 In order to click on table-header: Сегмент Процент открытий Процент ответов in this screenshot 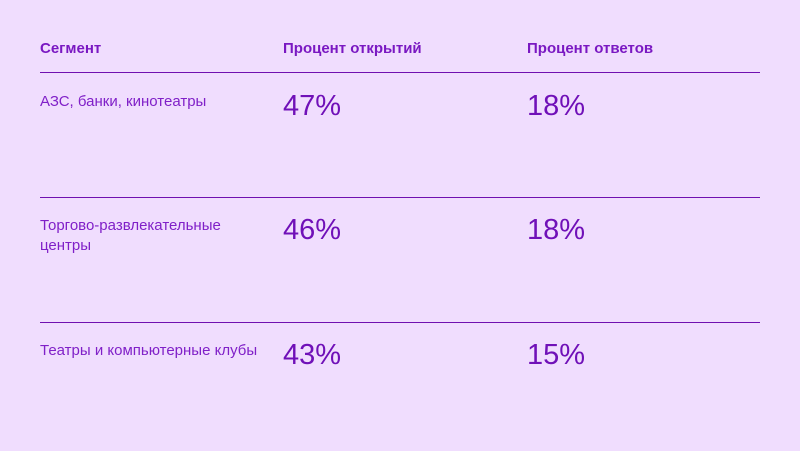, I will do `click(400, 50)`.